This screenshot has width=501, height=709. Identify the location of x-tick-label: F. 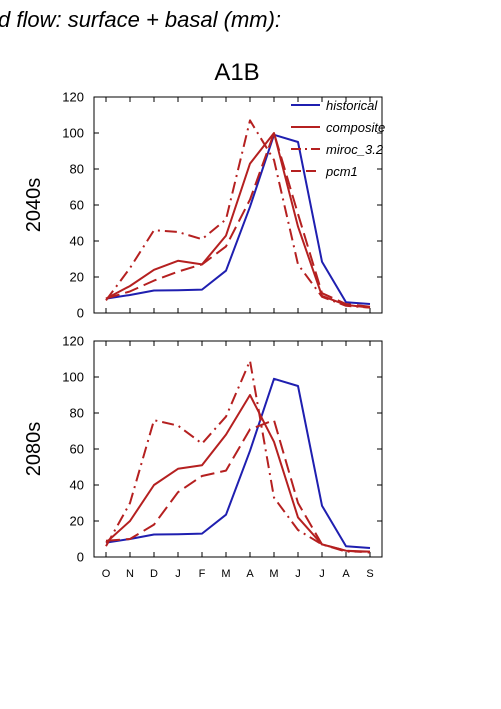
(202, 574).